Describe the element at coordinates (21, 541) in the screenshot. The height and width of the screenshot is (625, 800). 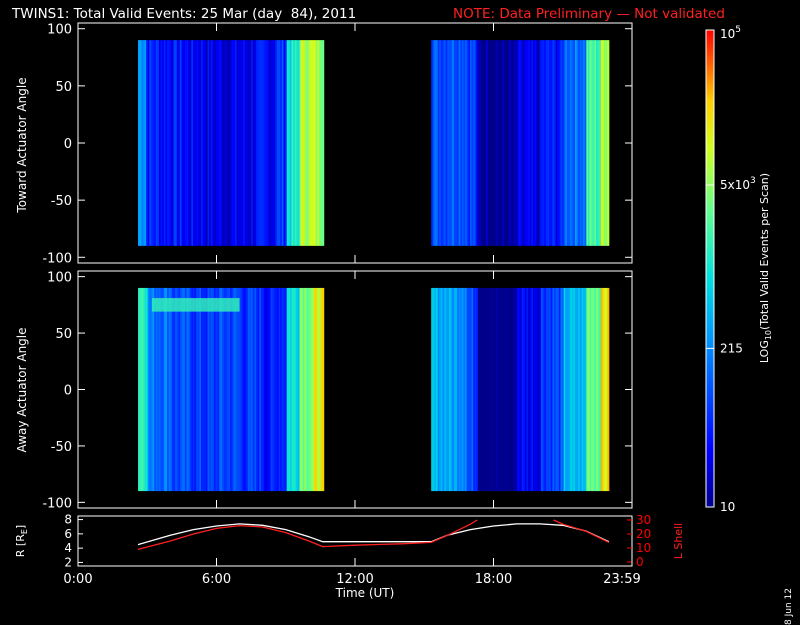
I see `ephemeris-left-label: R [RE]` at that location.